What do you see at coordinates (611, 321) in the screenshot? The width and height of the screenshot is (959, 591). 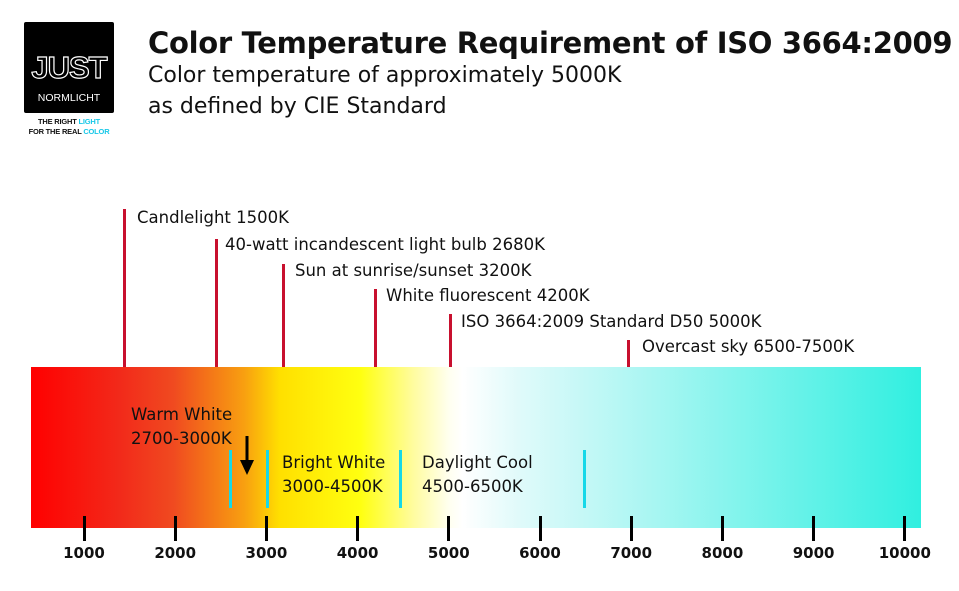 I see `marker-label: ISO 3664:2009 Standard D50 5000K` at bounding box center [611, 321].